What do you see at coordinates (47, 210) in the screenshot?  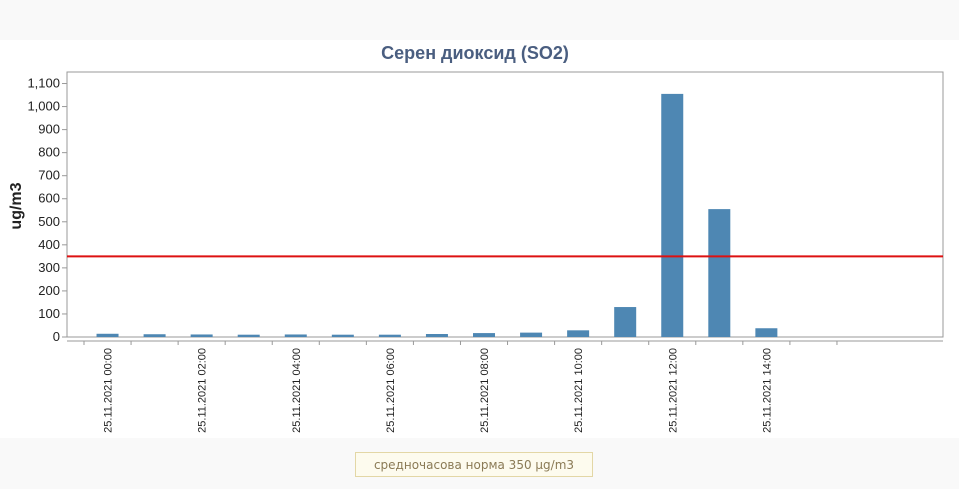 I see `y-axis: 0 100 200 300 400 500 600 700 800 900 1,000 1,100` at bounding box center [47, 210].